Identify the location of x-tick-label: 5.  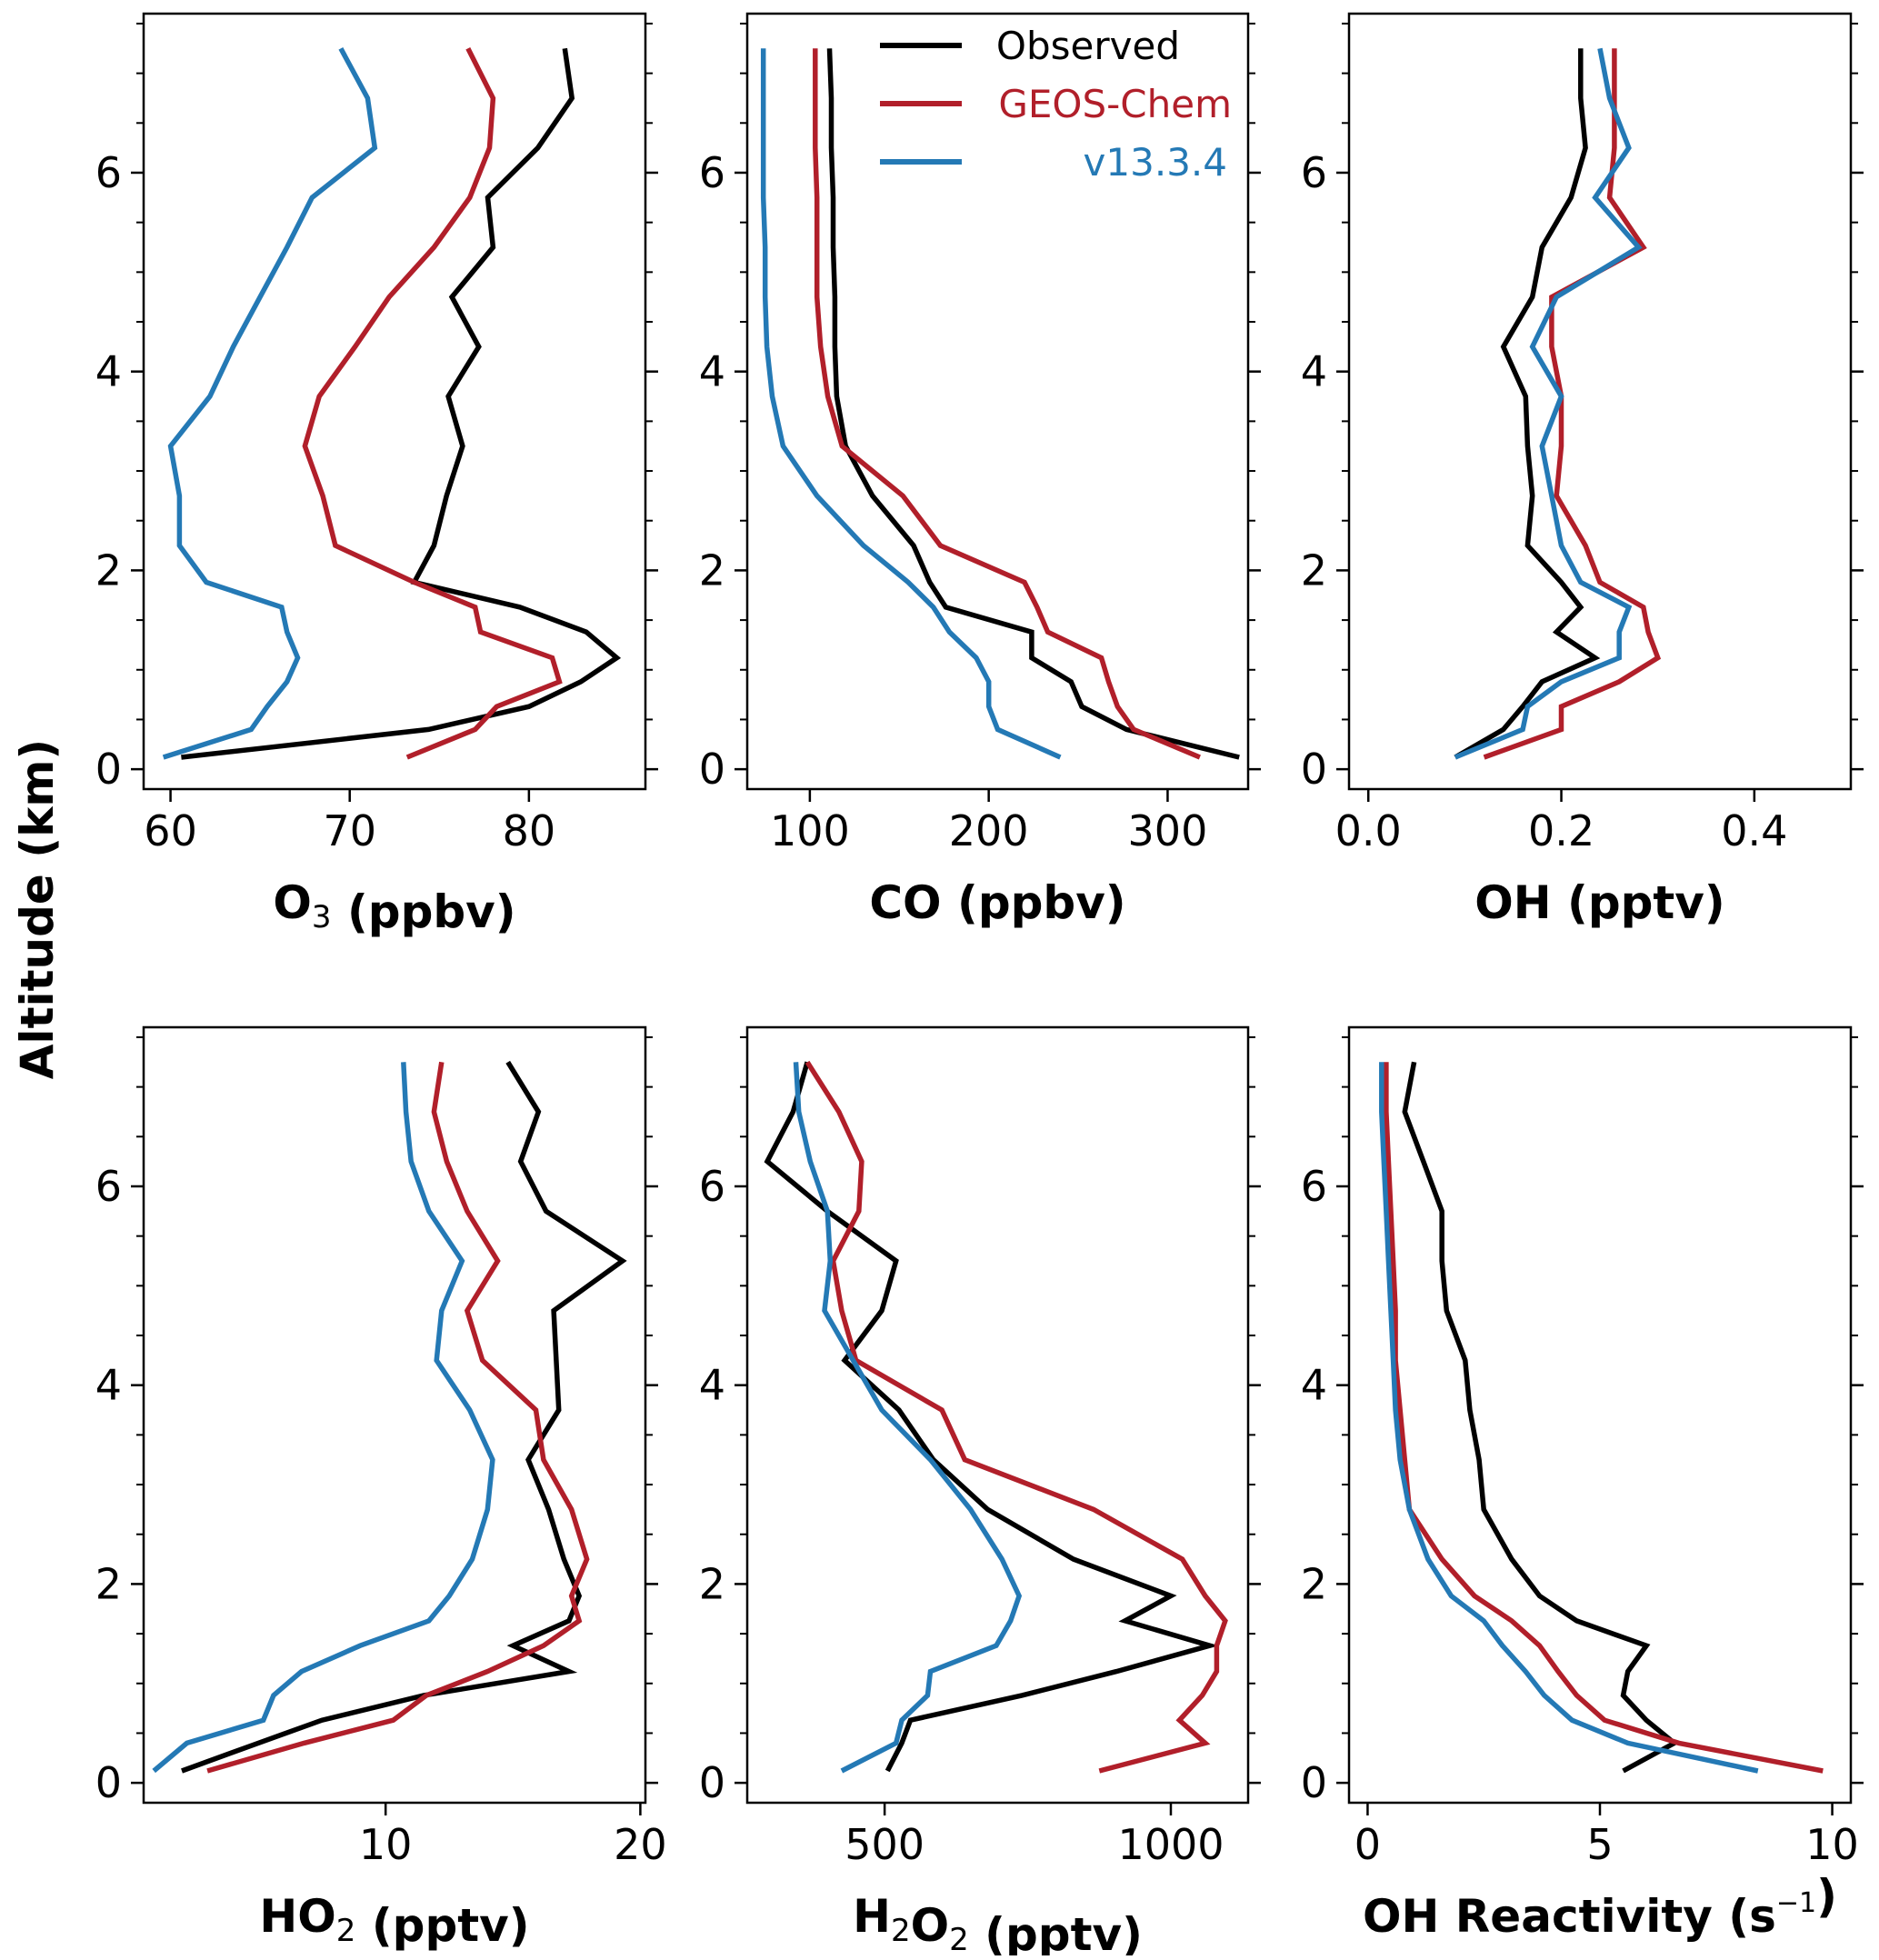
(1599, 1845).